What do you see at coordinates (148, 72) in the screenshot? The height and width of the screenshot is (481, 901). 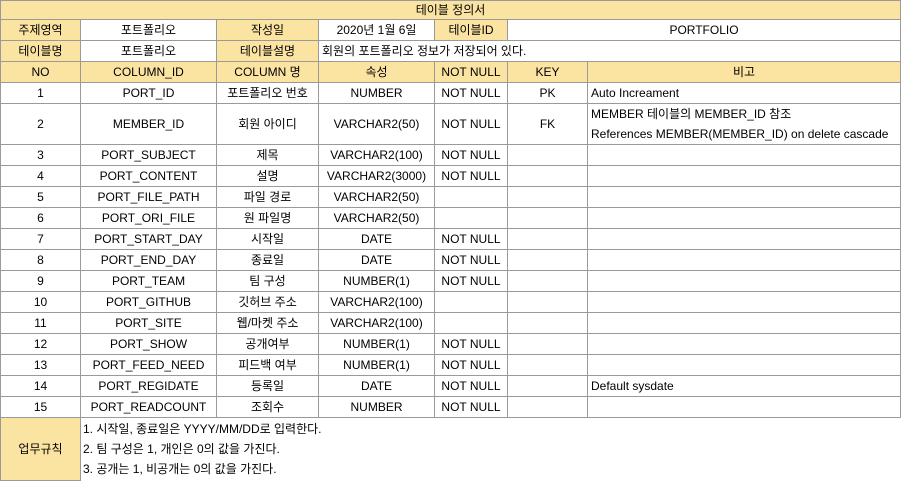 I see `header-column-id: COLUMN_ID` at bounding box center [148, 72].